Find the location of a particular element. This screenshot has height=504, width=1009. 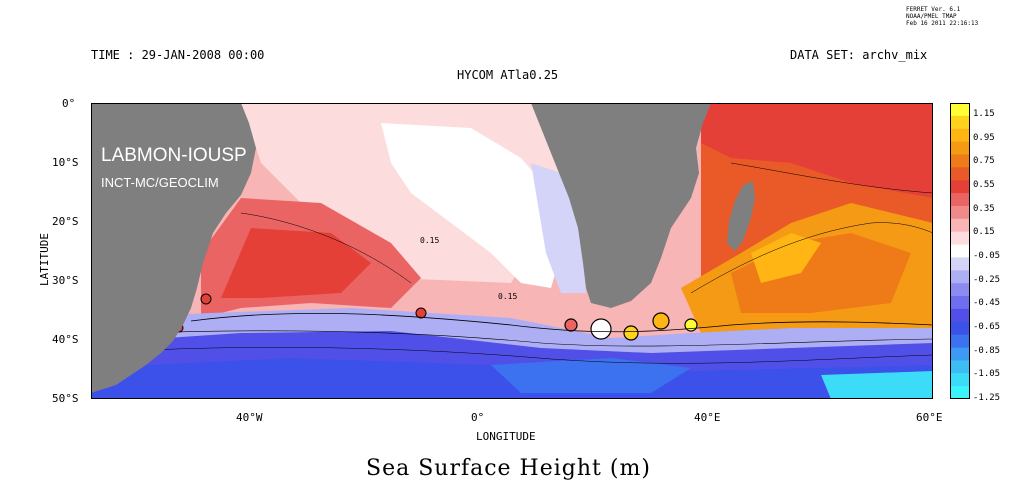

x-tick-label: 60°E is located at coordinates (929, 417).